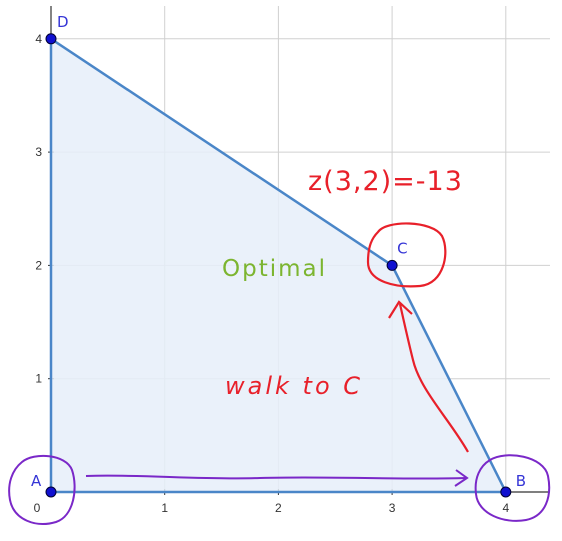 The image size is (562, 541). I want to click on vertex-label-d: D, so click(63, 22).